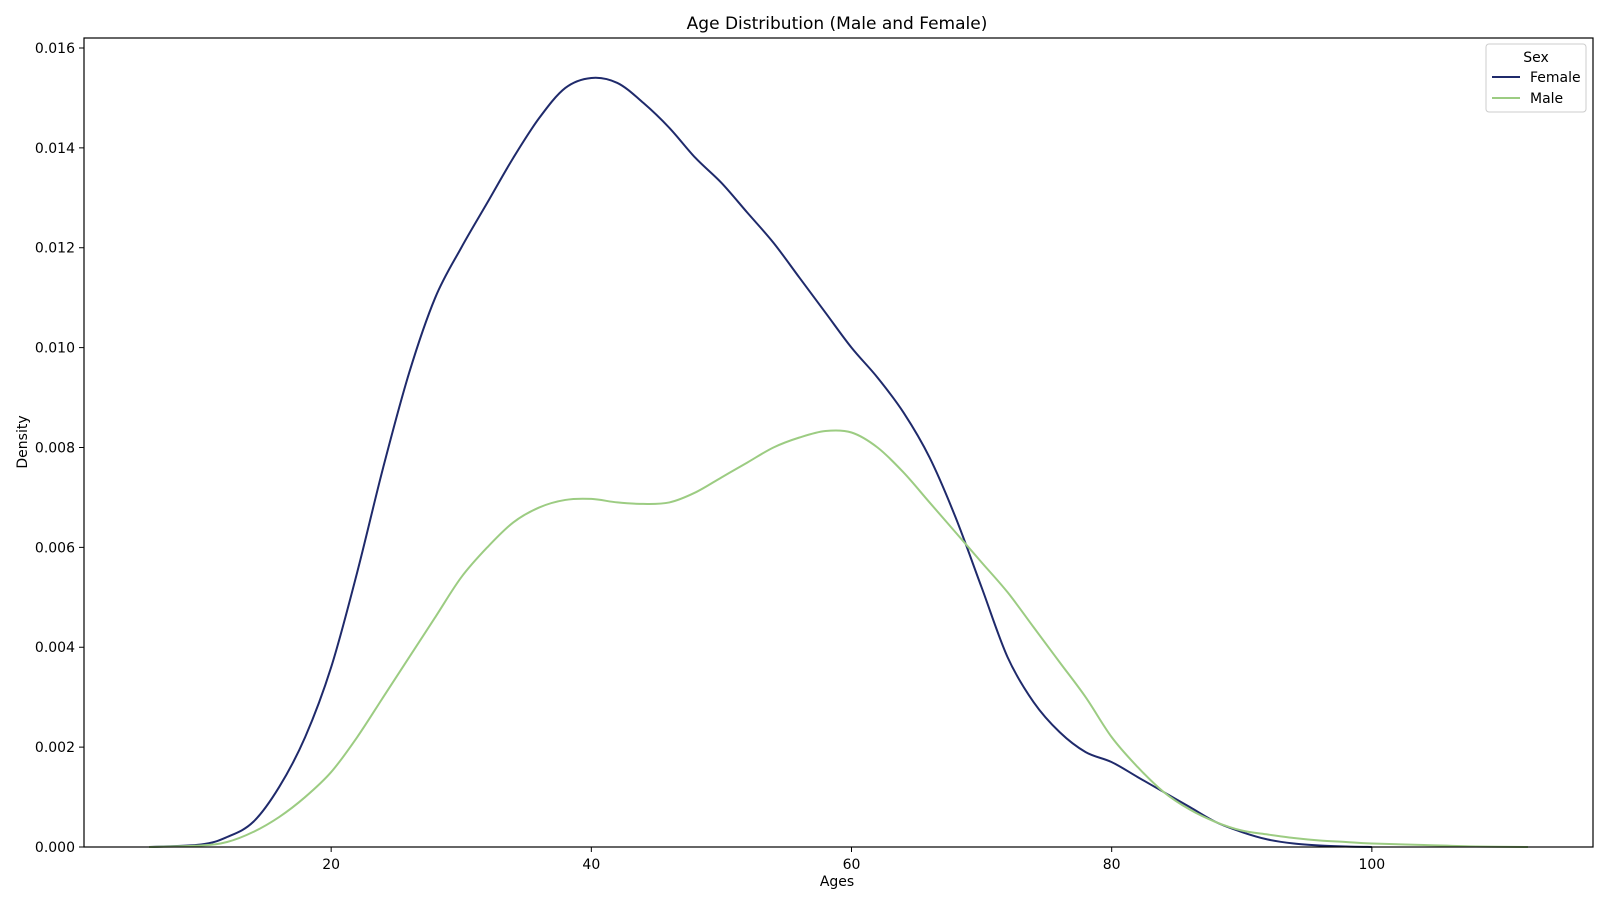 The image size is (1600, 900). I want to click on x-axis: 20 40 60 80 100, so click(853, 860).